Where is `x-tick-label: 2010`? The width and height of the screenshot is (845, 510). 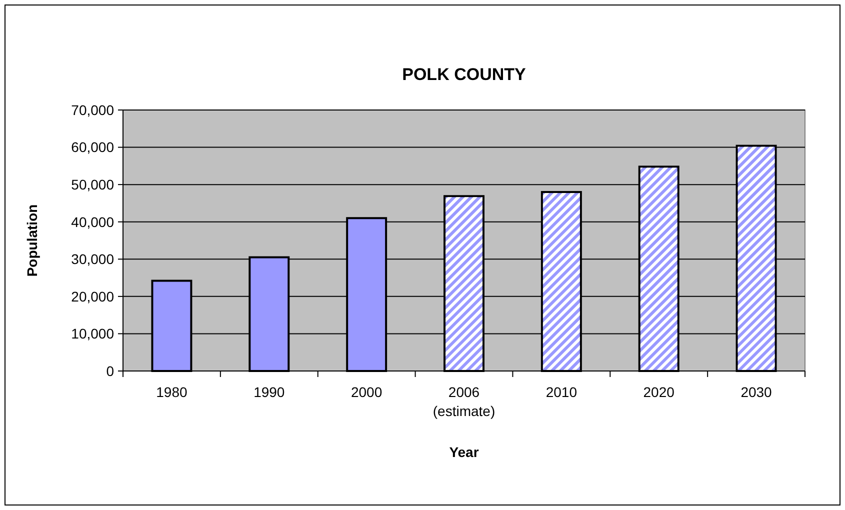 x-tick-label: 2010 is located at coordinates (562, 392).